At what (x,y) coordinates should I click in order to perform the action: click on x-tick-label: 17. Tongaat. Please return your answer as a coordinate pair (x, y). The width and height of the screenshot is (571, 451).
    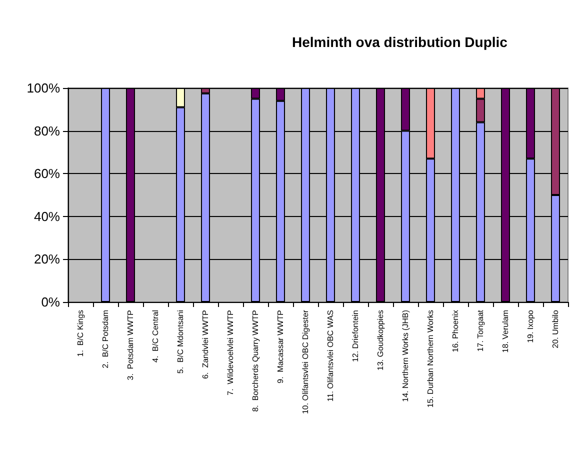
    Looking at the image, I should click on (480, 330).